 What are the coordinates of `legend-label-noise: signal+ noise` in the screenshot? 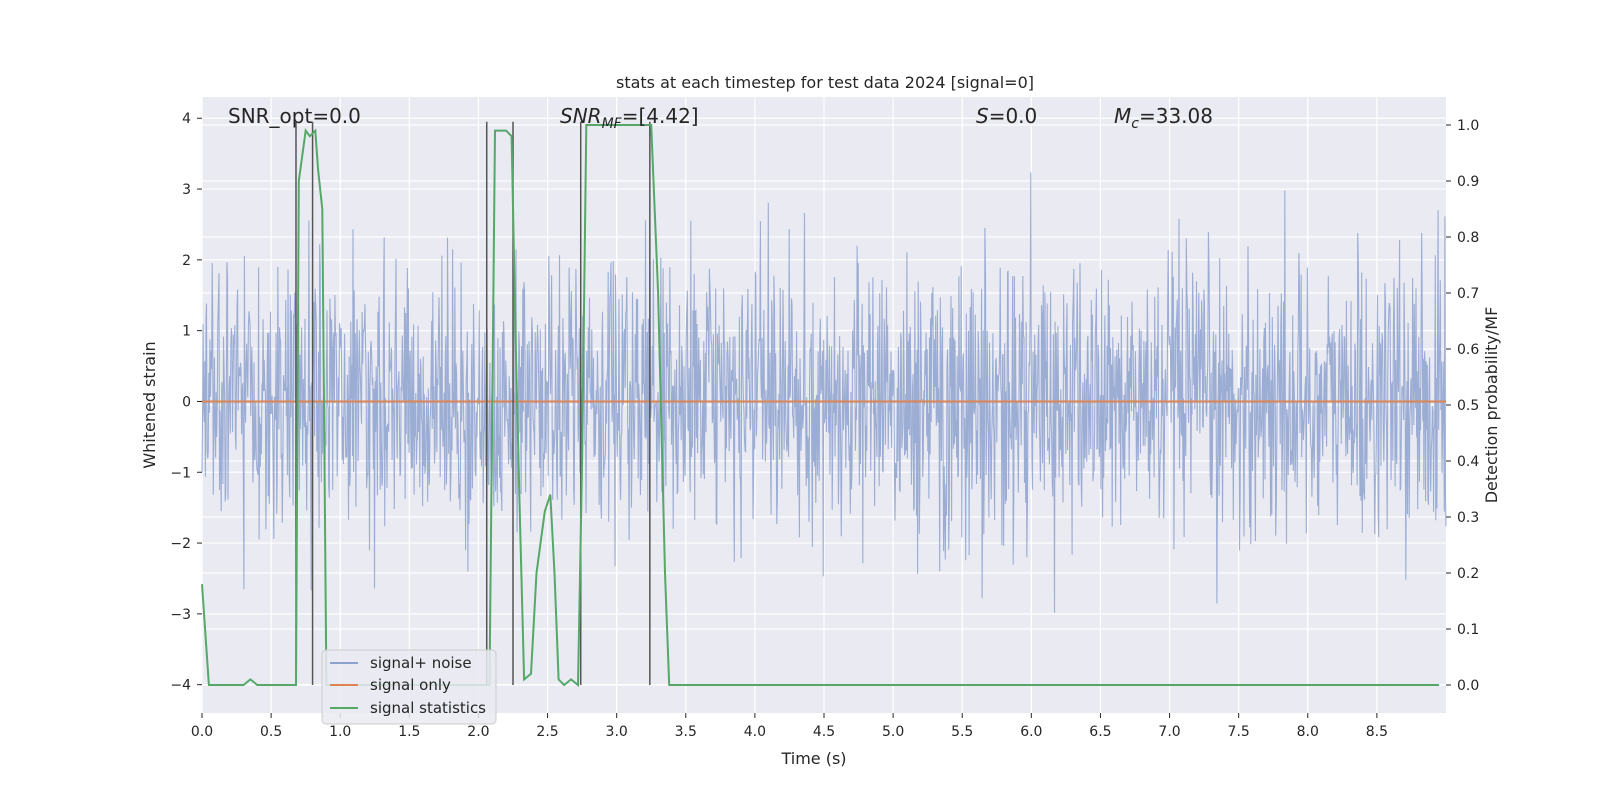 It's located at (421, 663).